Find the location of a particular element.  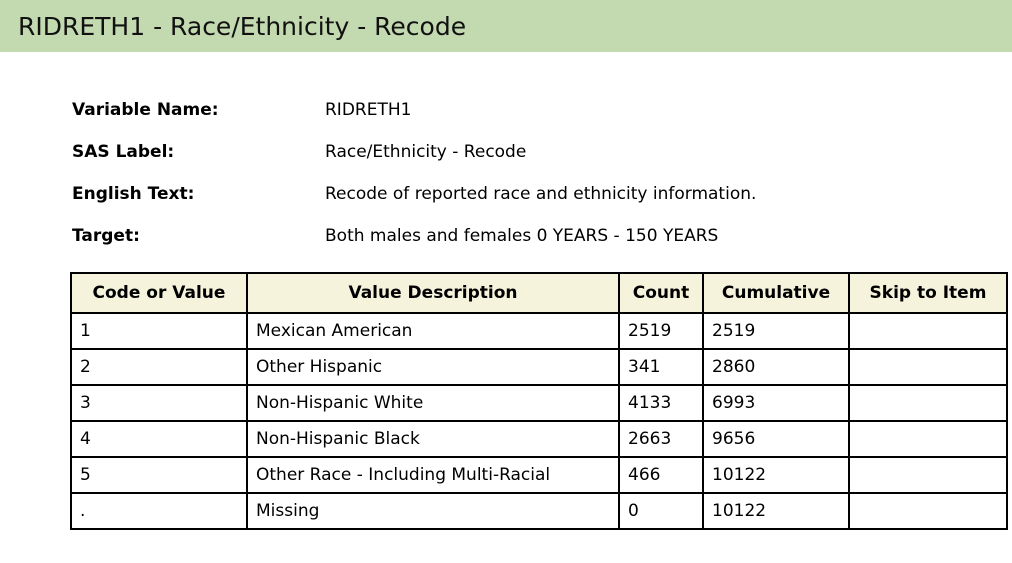

cell-count: 2519 is located at coordinates (661, 331).